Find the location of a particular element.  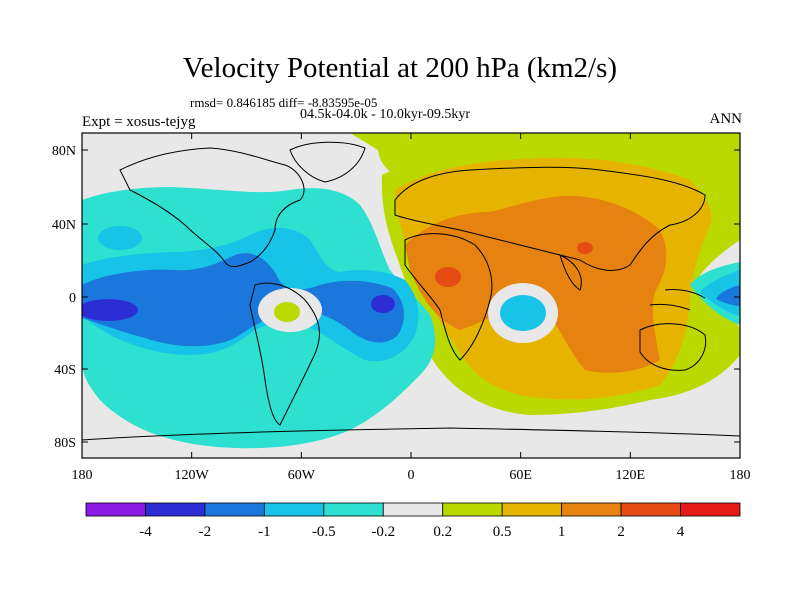

colorbar-label: 2 is located at coordinates (621, 532).